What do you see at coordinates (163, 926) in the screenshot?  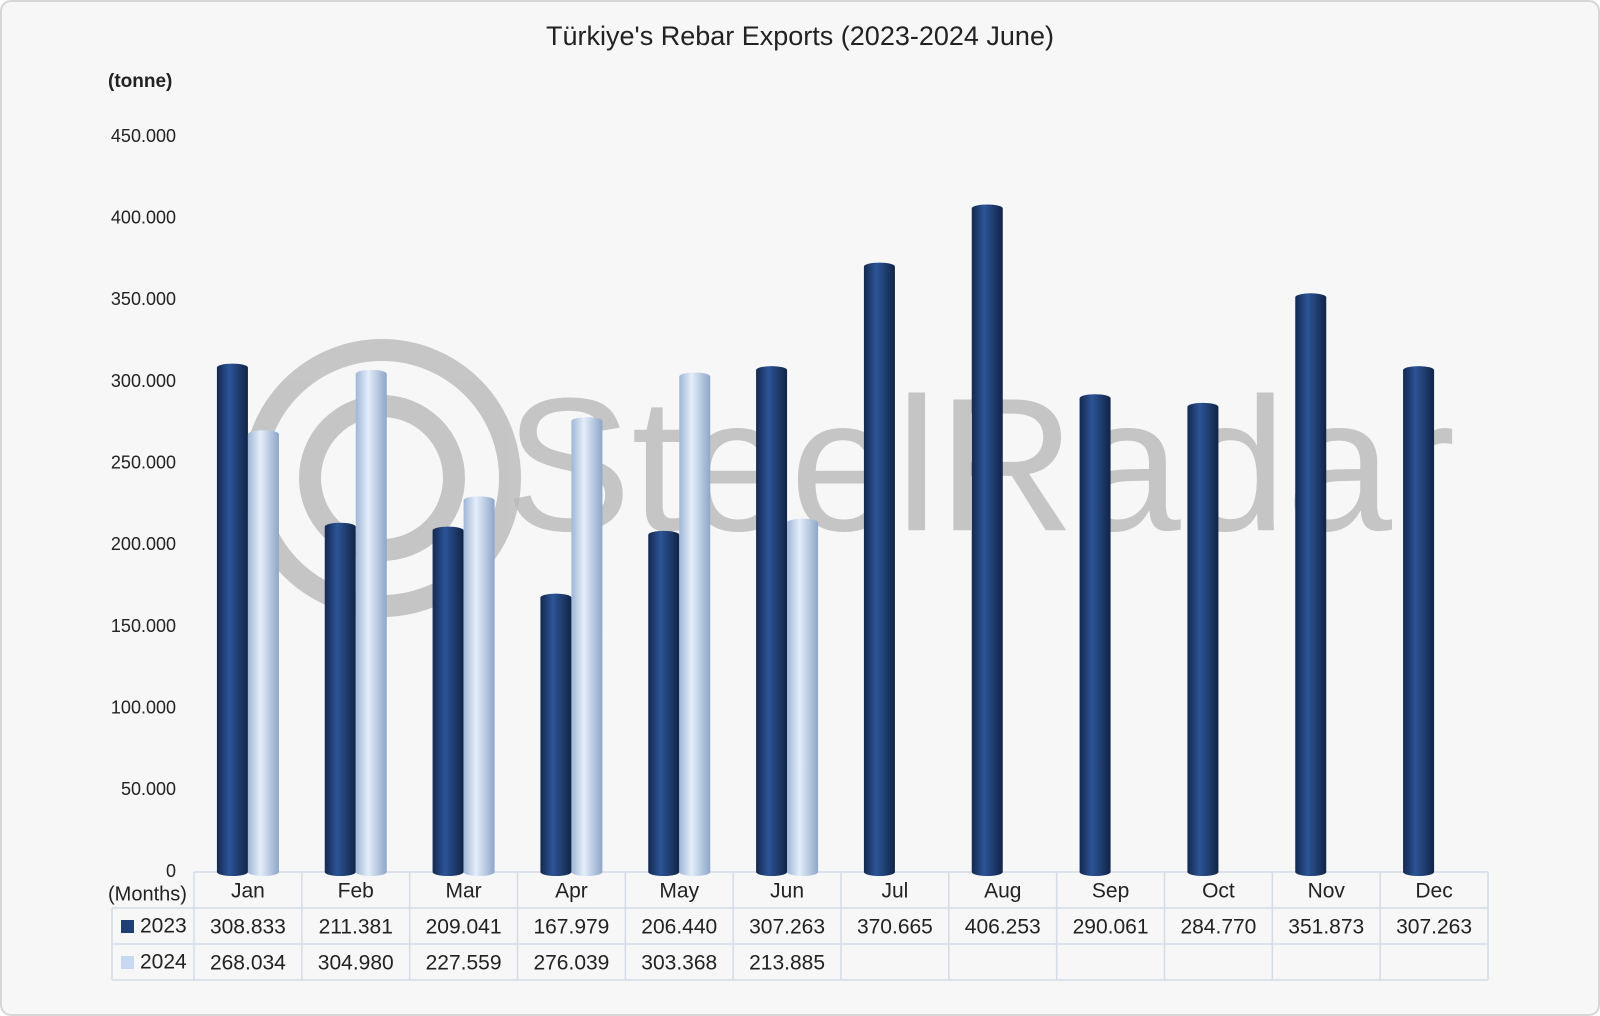 I see `legend-label: 2023` at bounding box center [163, 926].